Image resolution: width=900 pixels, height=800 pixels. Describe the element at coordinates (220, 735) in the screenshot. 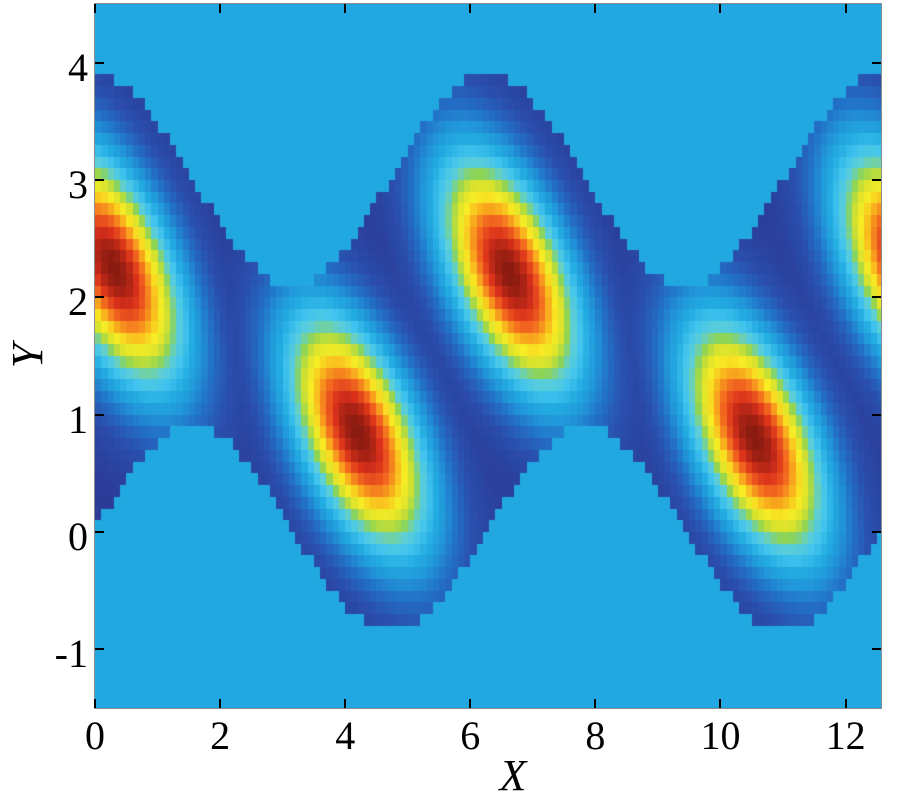

I see `x-tick-label: 2` at that location.